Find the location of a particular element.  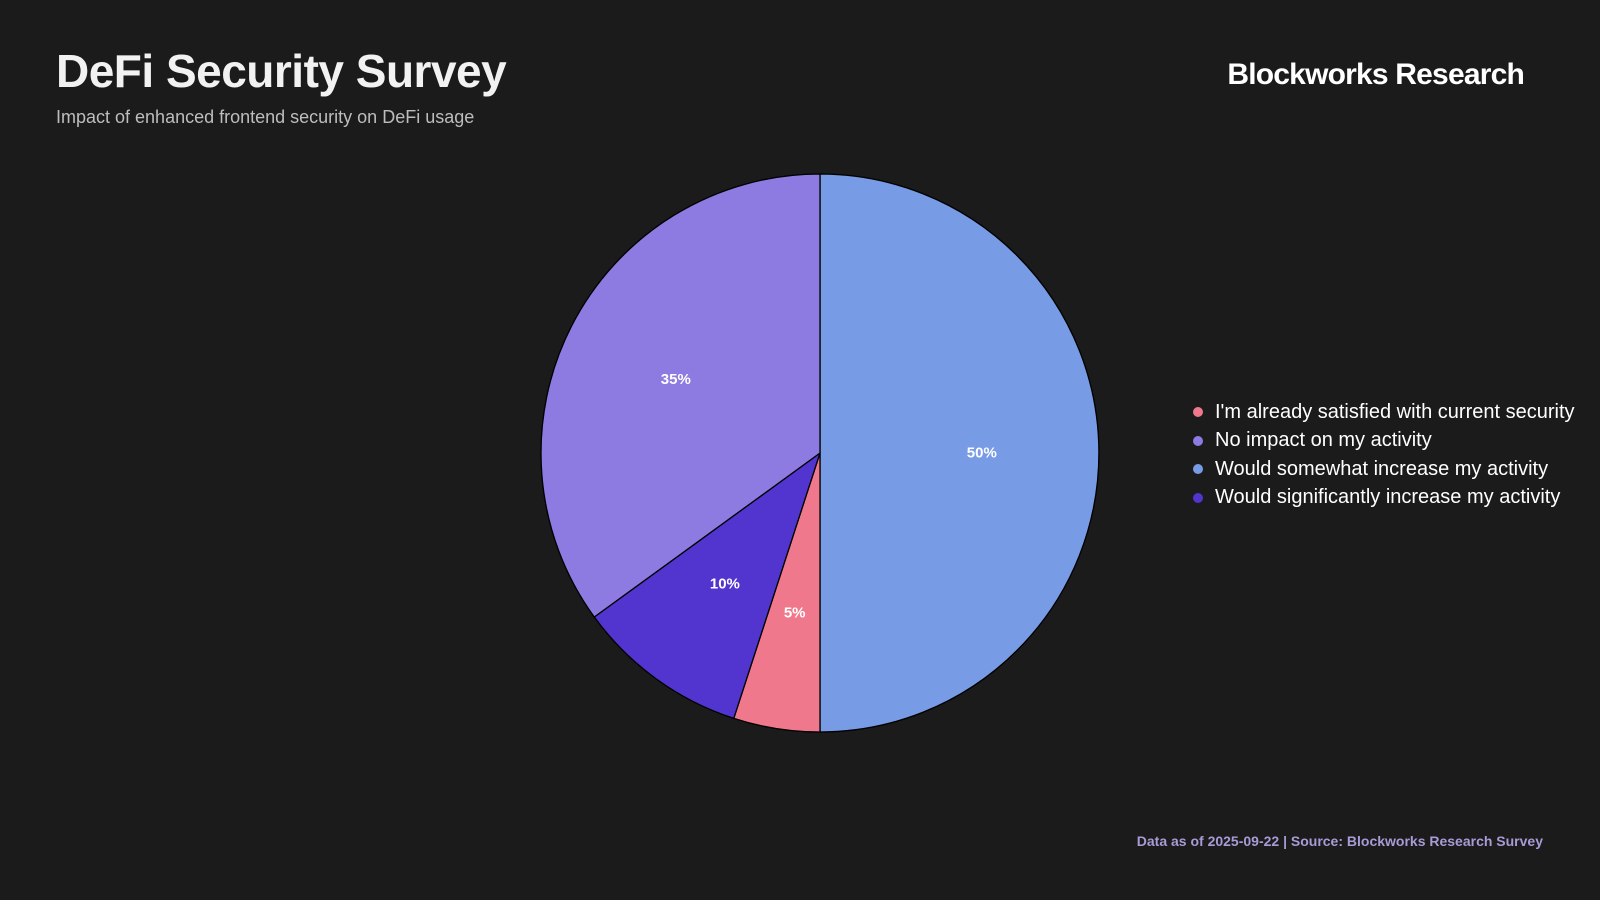

legend-item: Would somewhat increase my activity is located at coordinates (1384, 469).